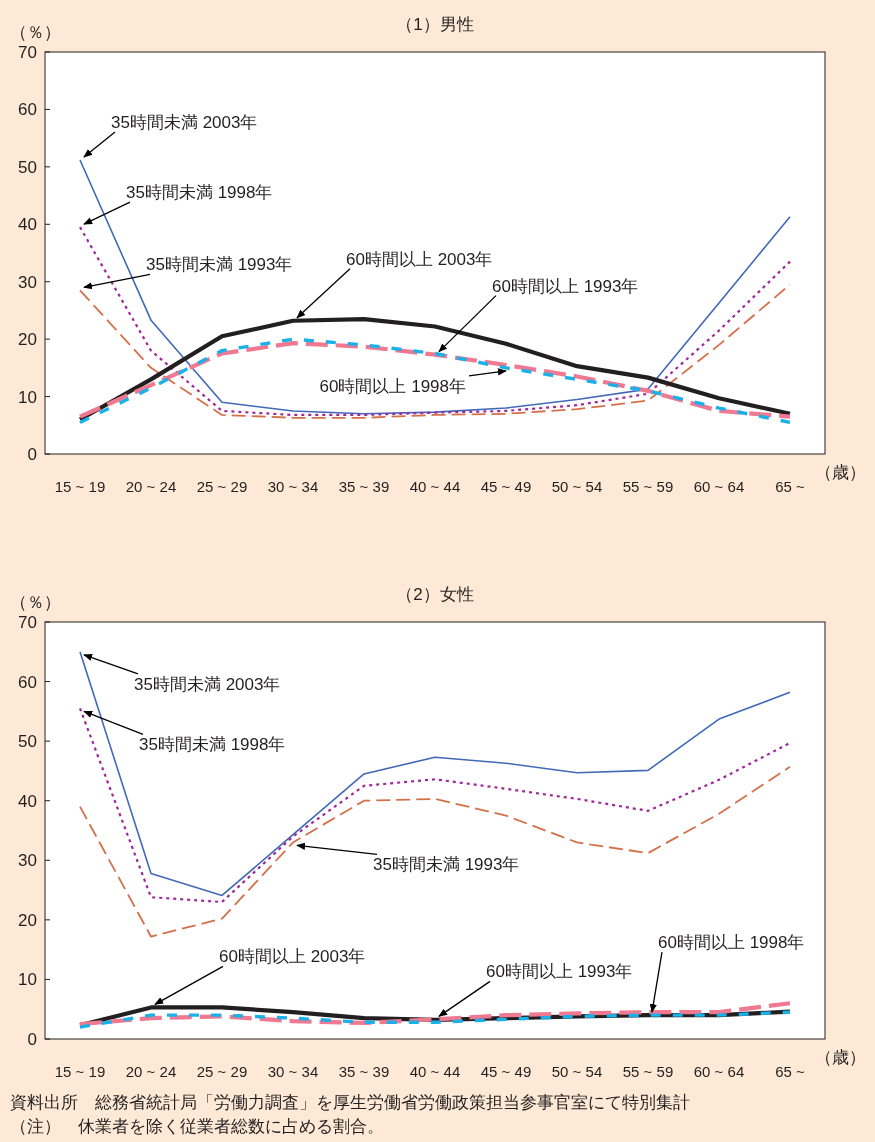  Describe the element at coordinates (197, 1126) in the screenshot. I see `text: （注） 休業者を除く従業者総数に占める割合。` at that location.